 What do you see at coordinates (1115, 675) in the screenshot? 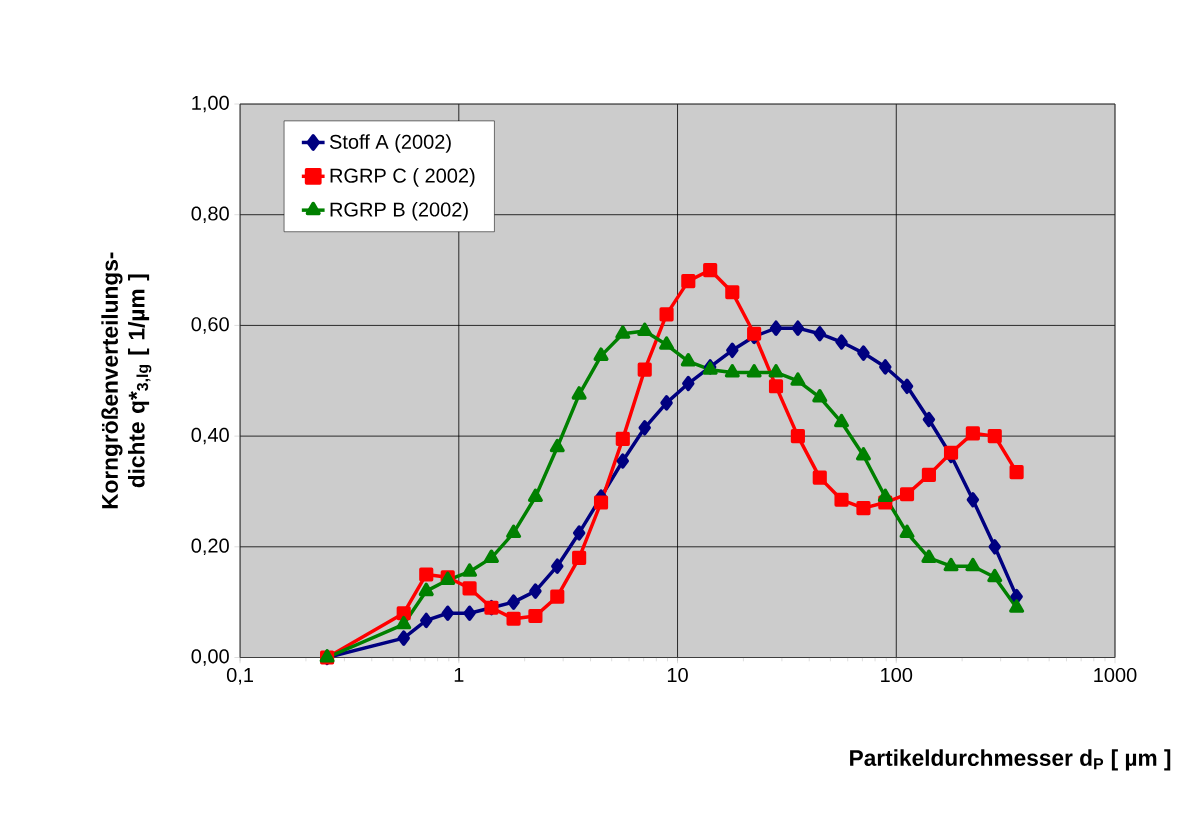
I see `x-tick-label: 1000` at bounding box center [1115, 675].